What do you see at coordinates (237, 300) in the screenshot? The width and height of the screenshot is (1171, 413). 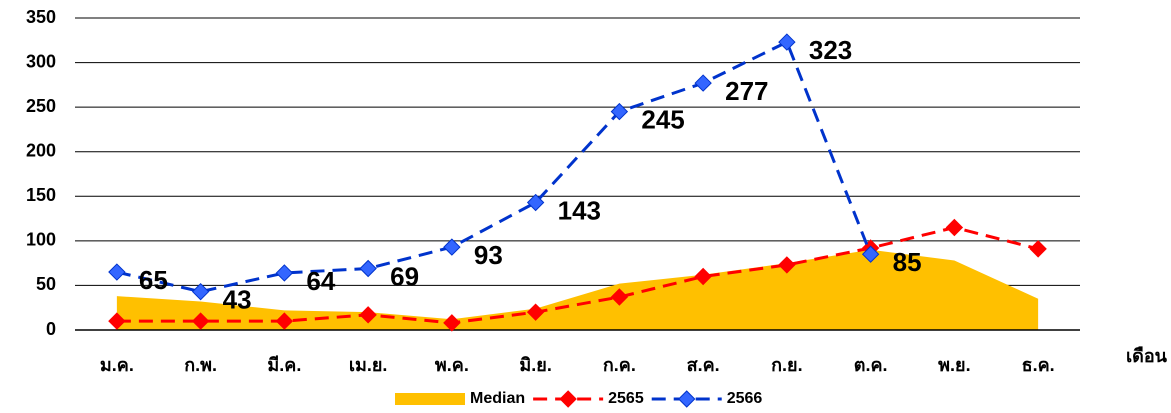 I see `data-label: 43` at bounding box center [237, 300].